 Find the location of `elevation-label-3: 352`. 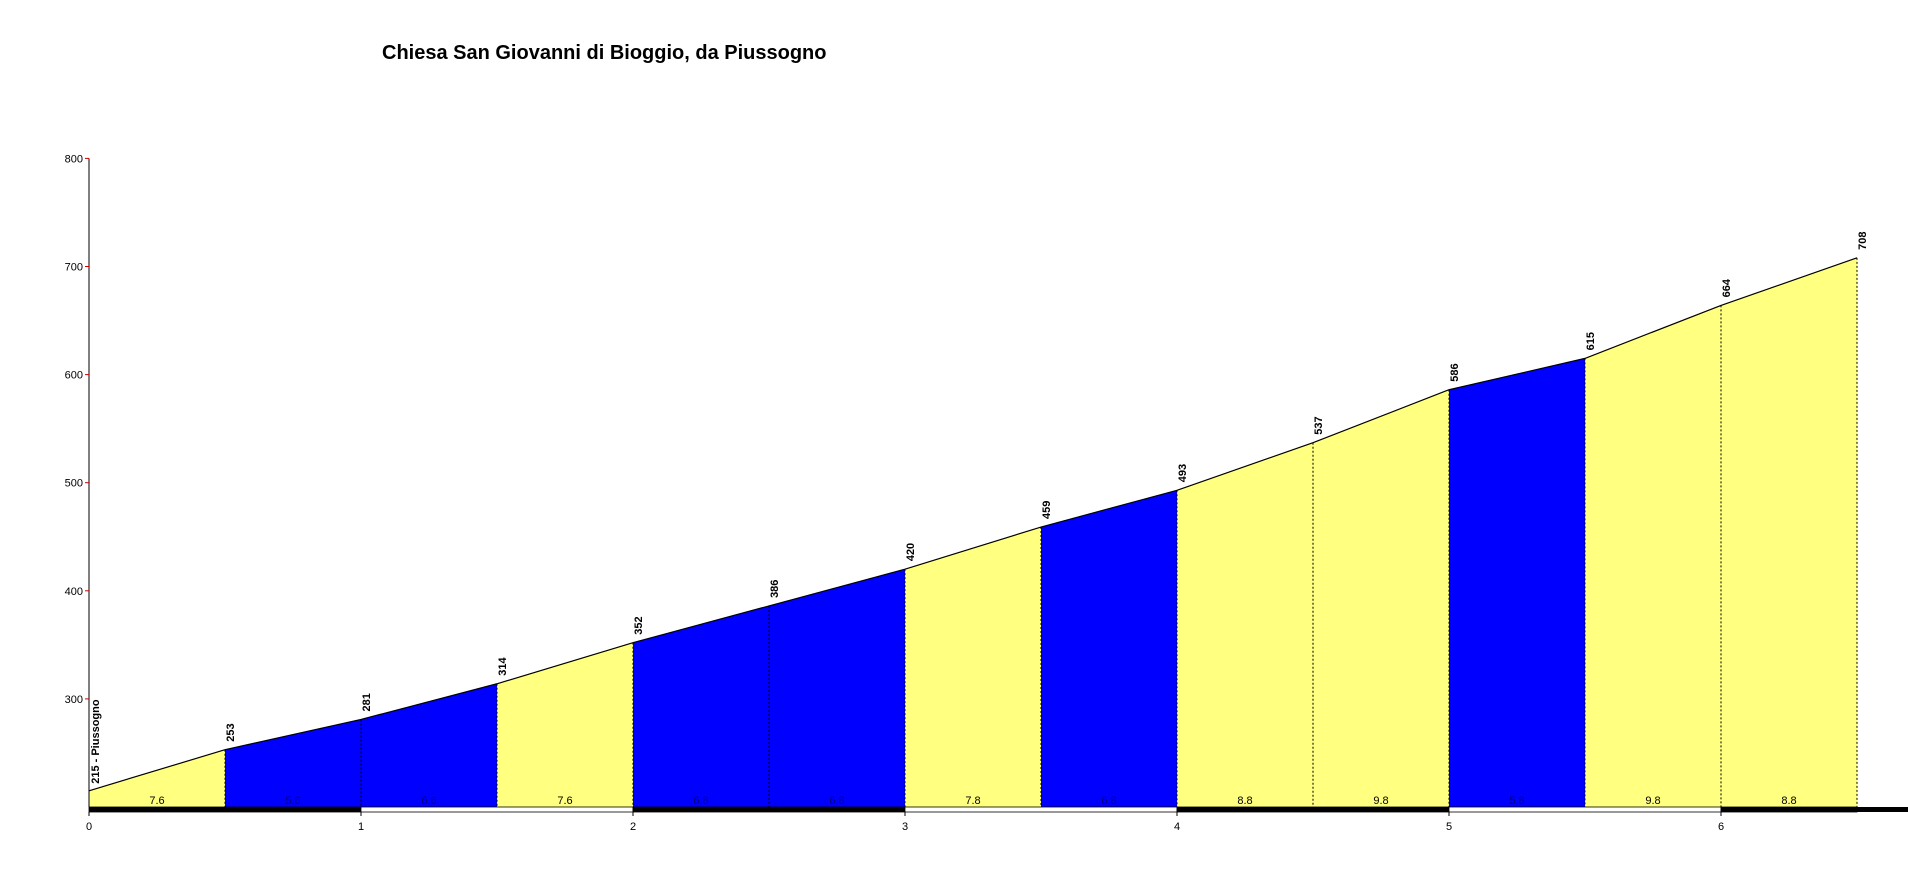

elevation-label-3: 352 is located at coordinates (639, 625).